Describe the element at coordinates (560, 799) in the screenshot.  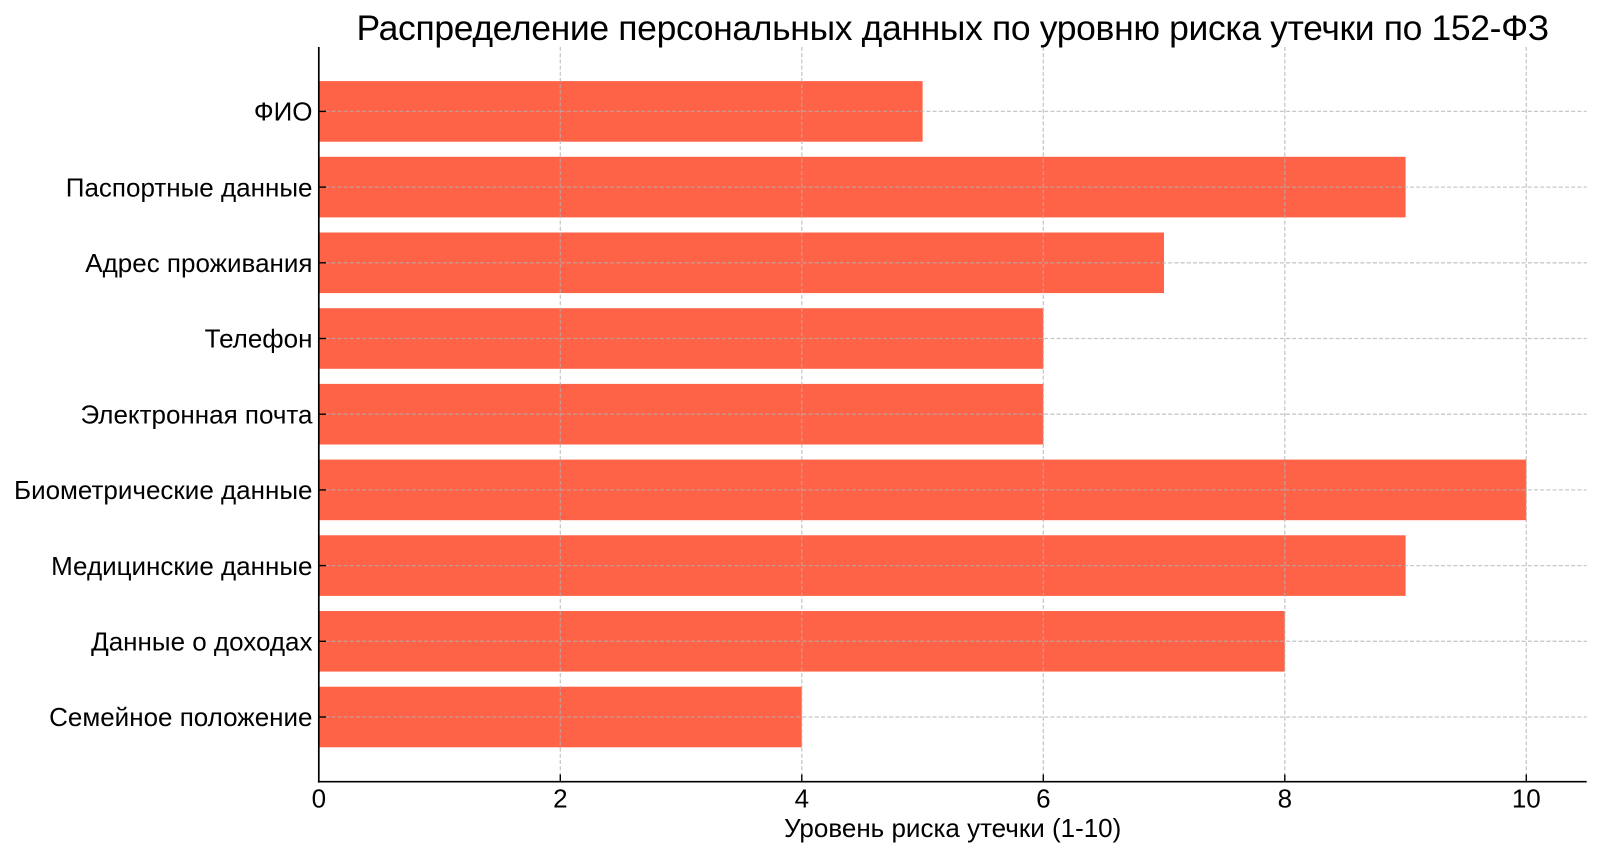
I see `svg-text: 2` at that location.